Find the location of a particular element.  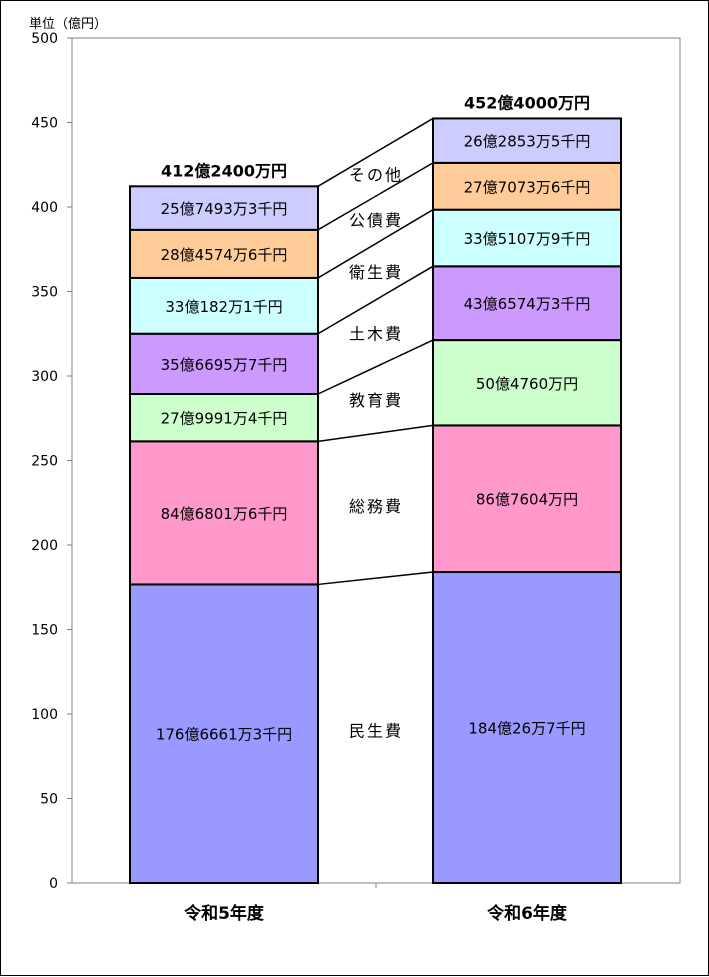

y-tick-label: 500 is located at coordinates (44, 39).